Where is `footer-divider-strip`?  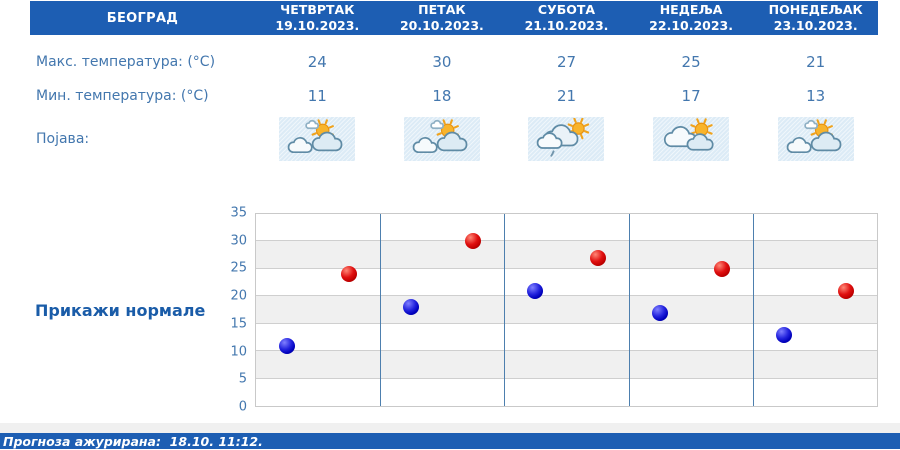
footer-divider-strip is located at coordinates (450, 428).